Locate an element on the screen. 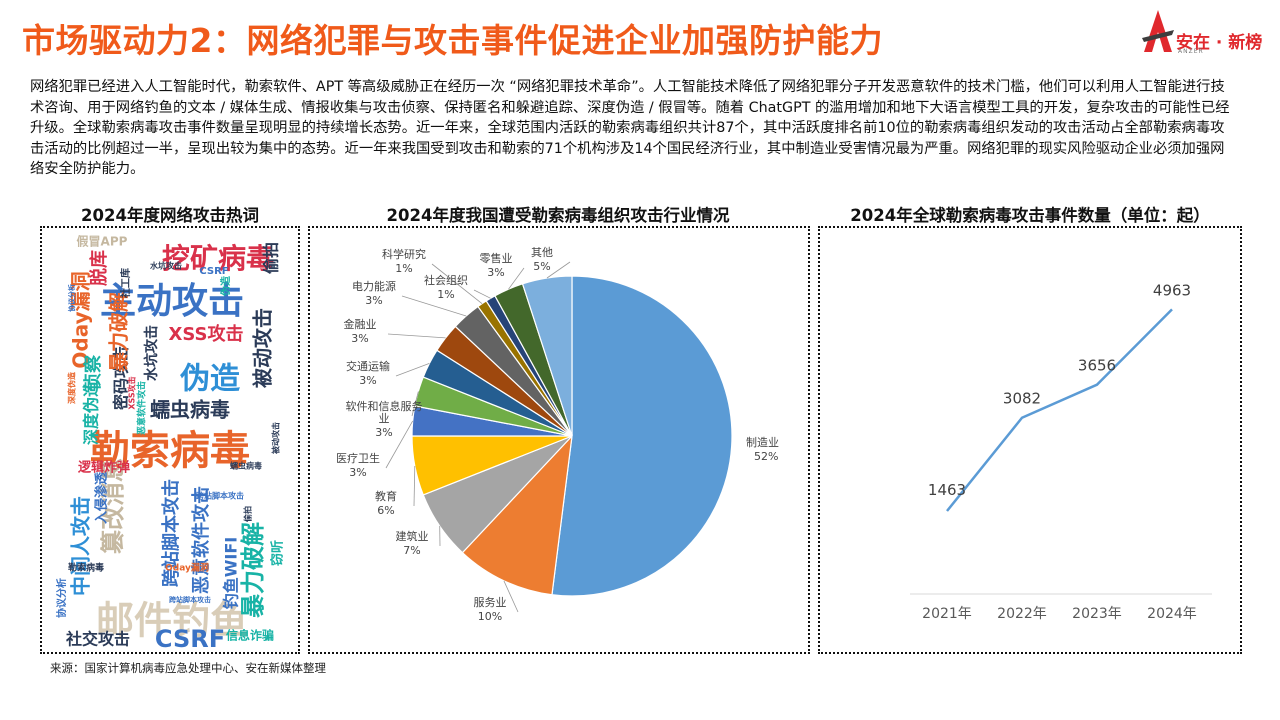 This screenshot has height=720, width=1280. line-chart: 1463 3082 3656 4963 2021年 2022年 2023年 2024年 is located at coordinates (1061, 451).